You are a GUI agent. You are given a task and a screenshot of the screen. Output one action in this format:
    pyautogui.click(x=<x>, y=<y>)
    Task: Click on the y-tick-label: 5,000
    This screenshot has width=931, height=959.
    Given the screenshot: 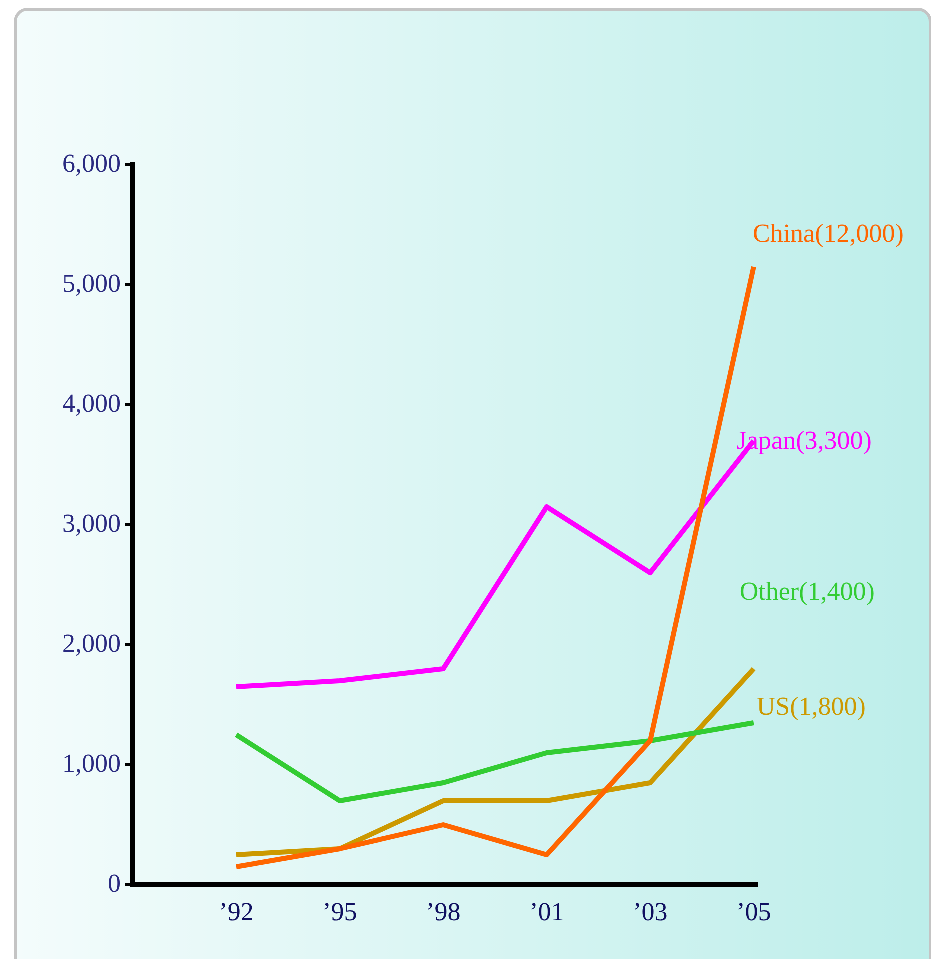 What is the action you would take?
    pyautogui.click(x=91, y=283)
    